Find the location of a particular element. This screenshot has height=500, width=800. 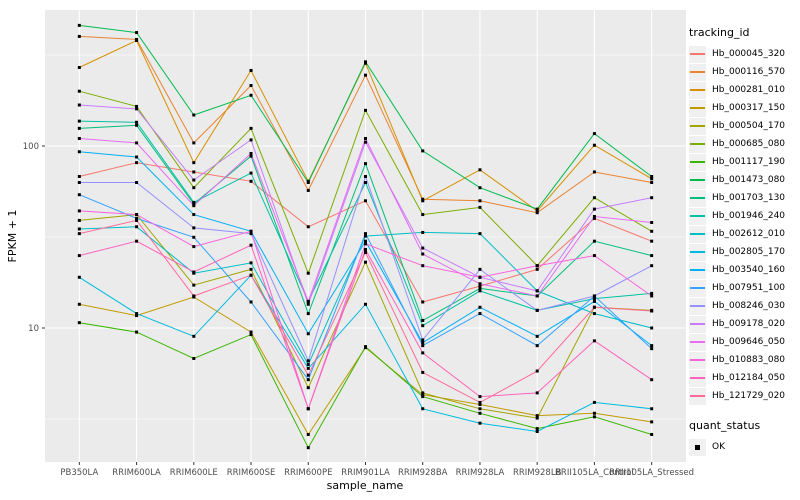

legend-item: Hb_000504_170 is located at coordinates (743, 126).